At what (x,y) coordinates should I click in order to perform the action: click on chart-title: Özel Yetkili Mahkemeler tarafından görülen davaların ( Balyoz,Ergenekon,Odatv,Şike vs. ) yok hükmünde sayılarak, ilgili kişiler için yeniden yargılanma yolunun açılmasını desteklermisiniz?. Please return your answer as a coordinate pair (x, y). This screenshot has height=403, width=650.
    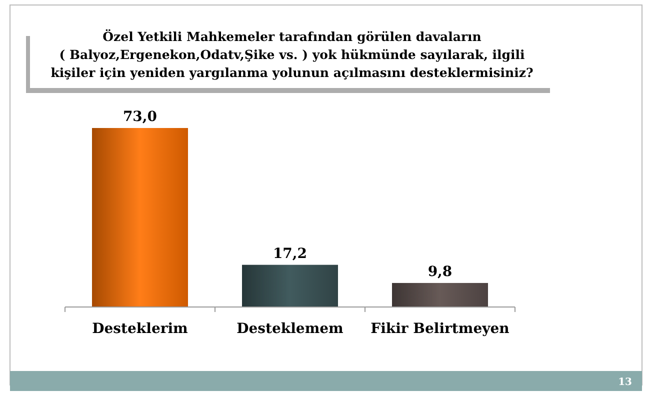
    Looking at the image, I should click on (292, 54).